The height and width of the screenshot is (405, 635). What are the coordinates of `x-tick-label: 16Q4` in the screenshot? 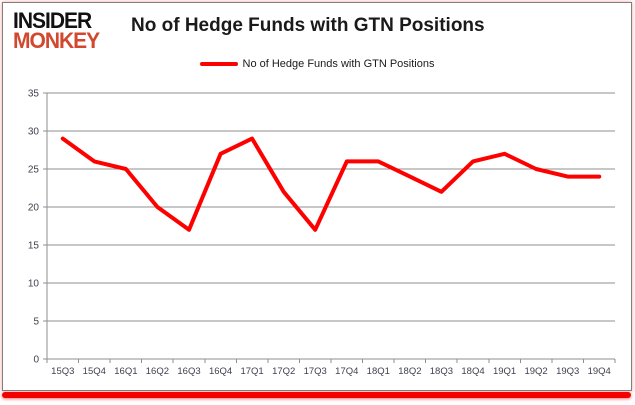 It's located at (220, 371).